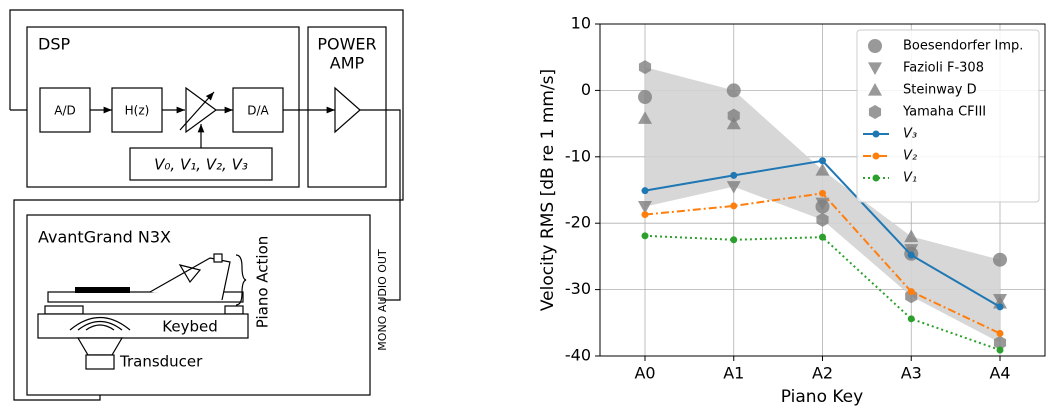 The height and width of the screenshot is (410, 1054). What do you see at coordinates (578, 355) in the screenshot?
I see `y-tick-label: -40` at bounding box center [578, 355].